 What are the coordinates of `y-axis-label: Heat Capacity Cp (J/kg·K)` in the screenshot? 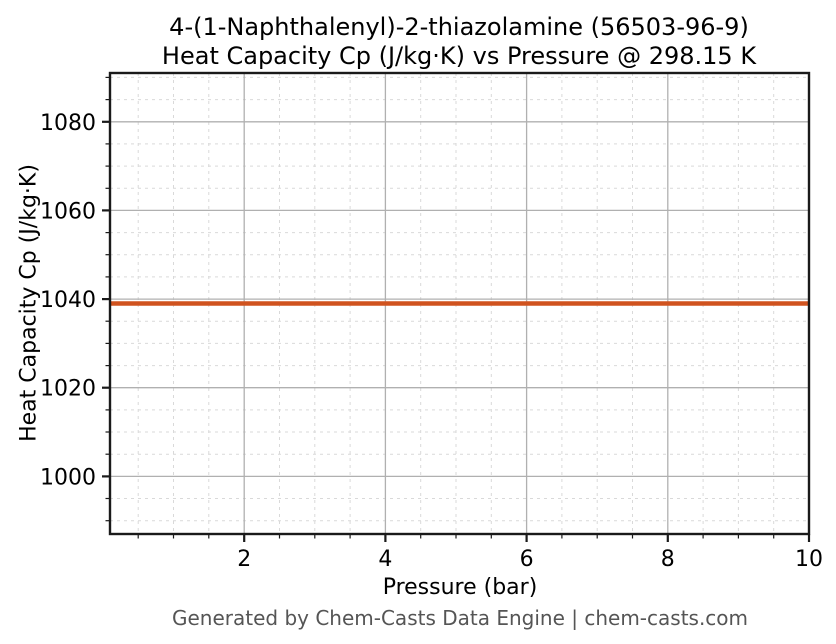 It's located at (29, 303).